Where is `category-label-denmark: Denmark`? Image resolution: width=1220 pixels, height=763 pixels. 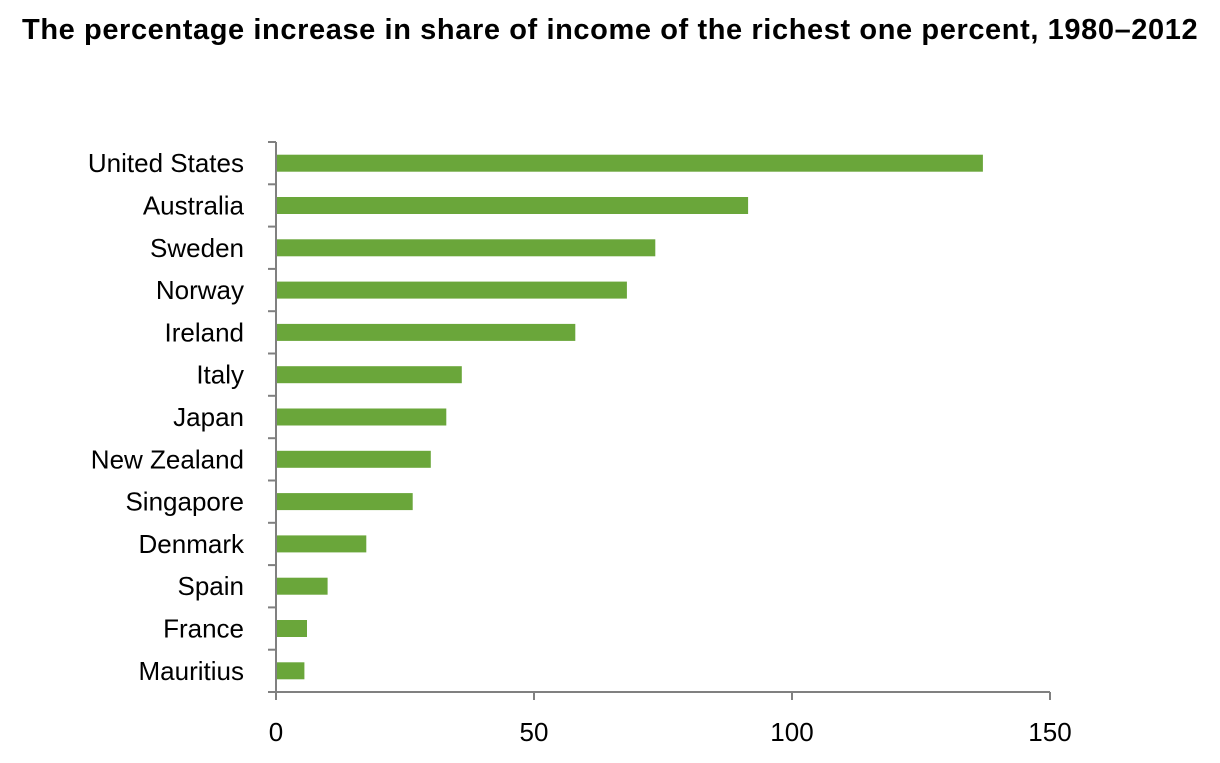
category-label-denmark: Denmark is located at coordinates (192, 544).